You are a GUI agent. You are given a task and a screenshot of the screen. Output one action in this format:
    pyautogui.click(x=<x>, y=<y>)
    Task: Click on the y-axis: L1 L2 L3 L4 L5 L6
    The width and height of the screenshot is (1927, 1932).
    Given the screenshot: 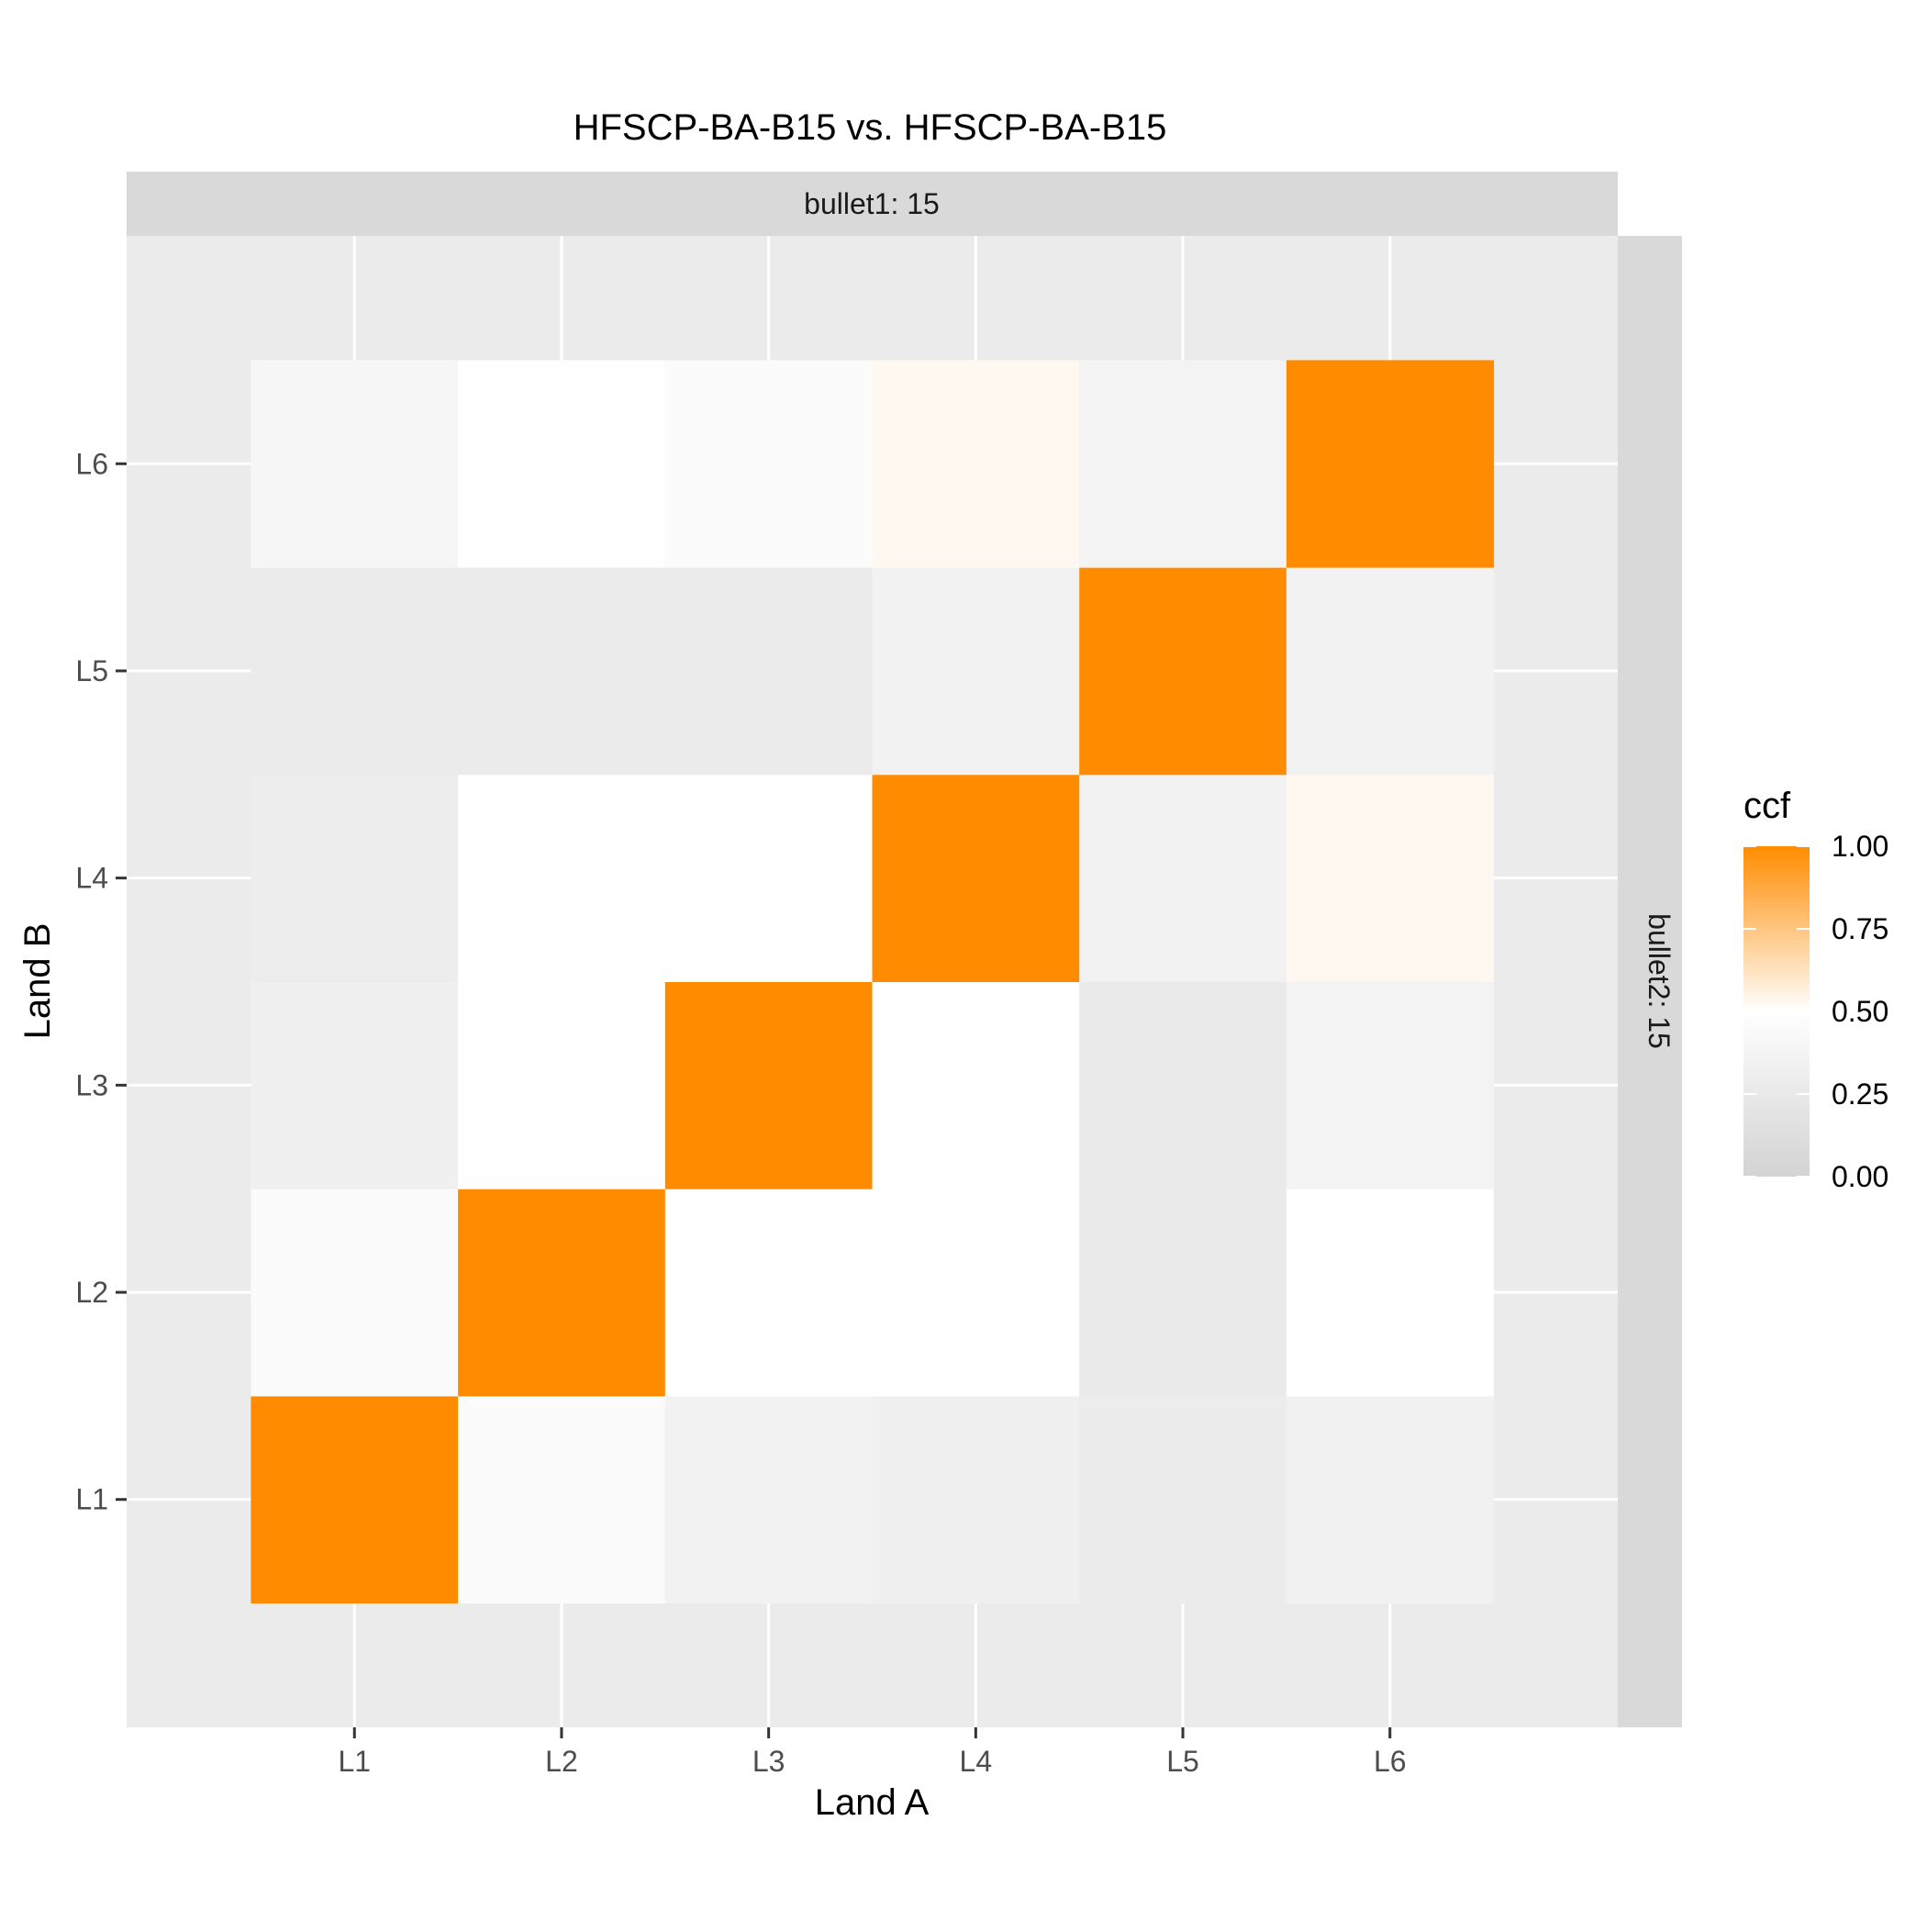 What is the action you would take?
    pyautogui.click(x=101, y=981)
    